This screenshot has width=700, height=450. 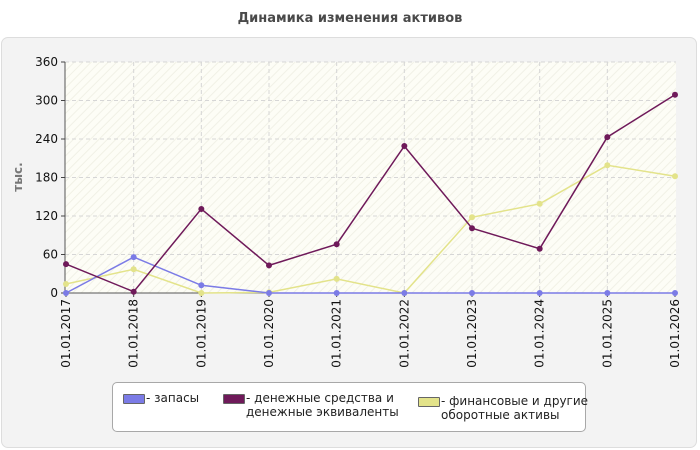 I want to click on legend-swatch-stocks, so click(x=134, y=399).